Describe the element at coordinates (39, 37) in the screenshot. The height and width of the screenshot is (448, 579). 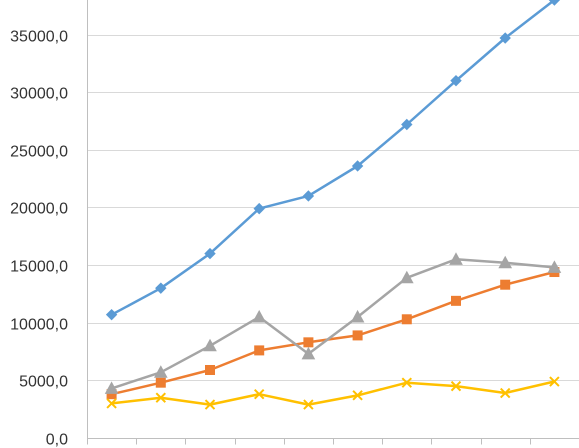
I see `y-tick-label: 35000,0` at that location.